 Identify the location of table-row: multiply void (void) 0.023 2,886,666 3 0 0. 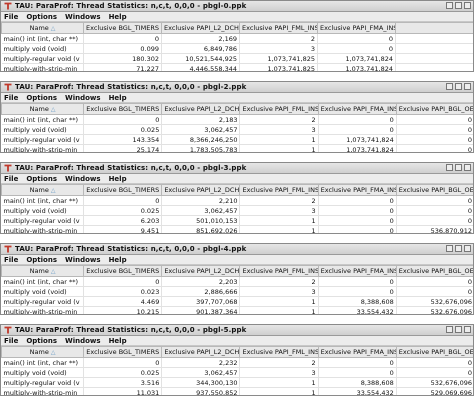
(237, 291).